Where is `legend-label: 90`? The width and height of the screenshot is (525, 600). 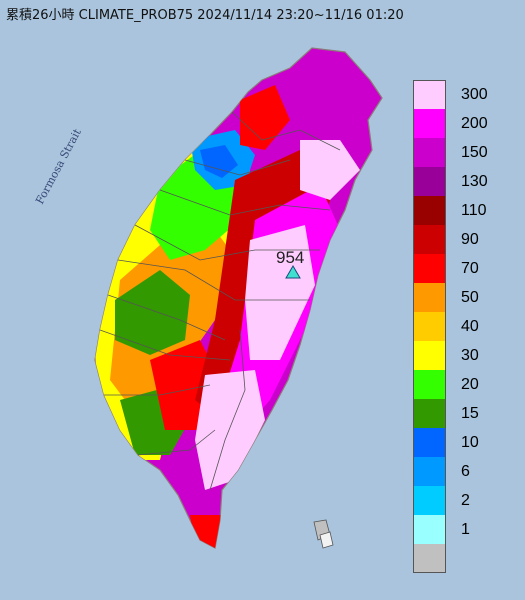 legend-label: 90 is located at coordinates (470, 239).